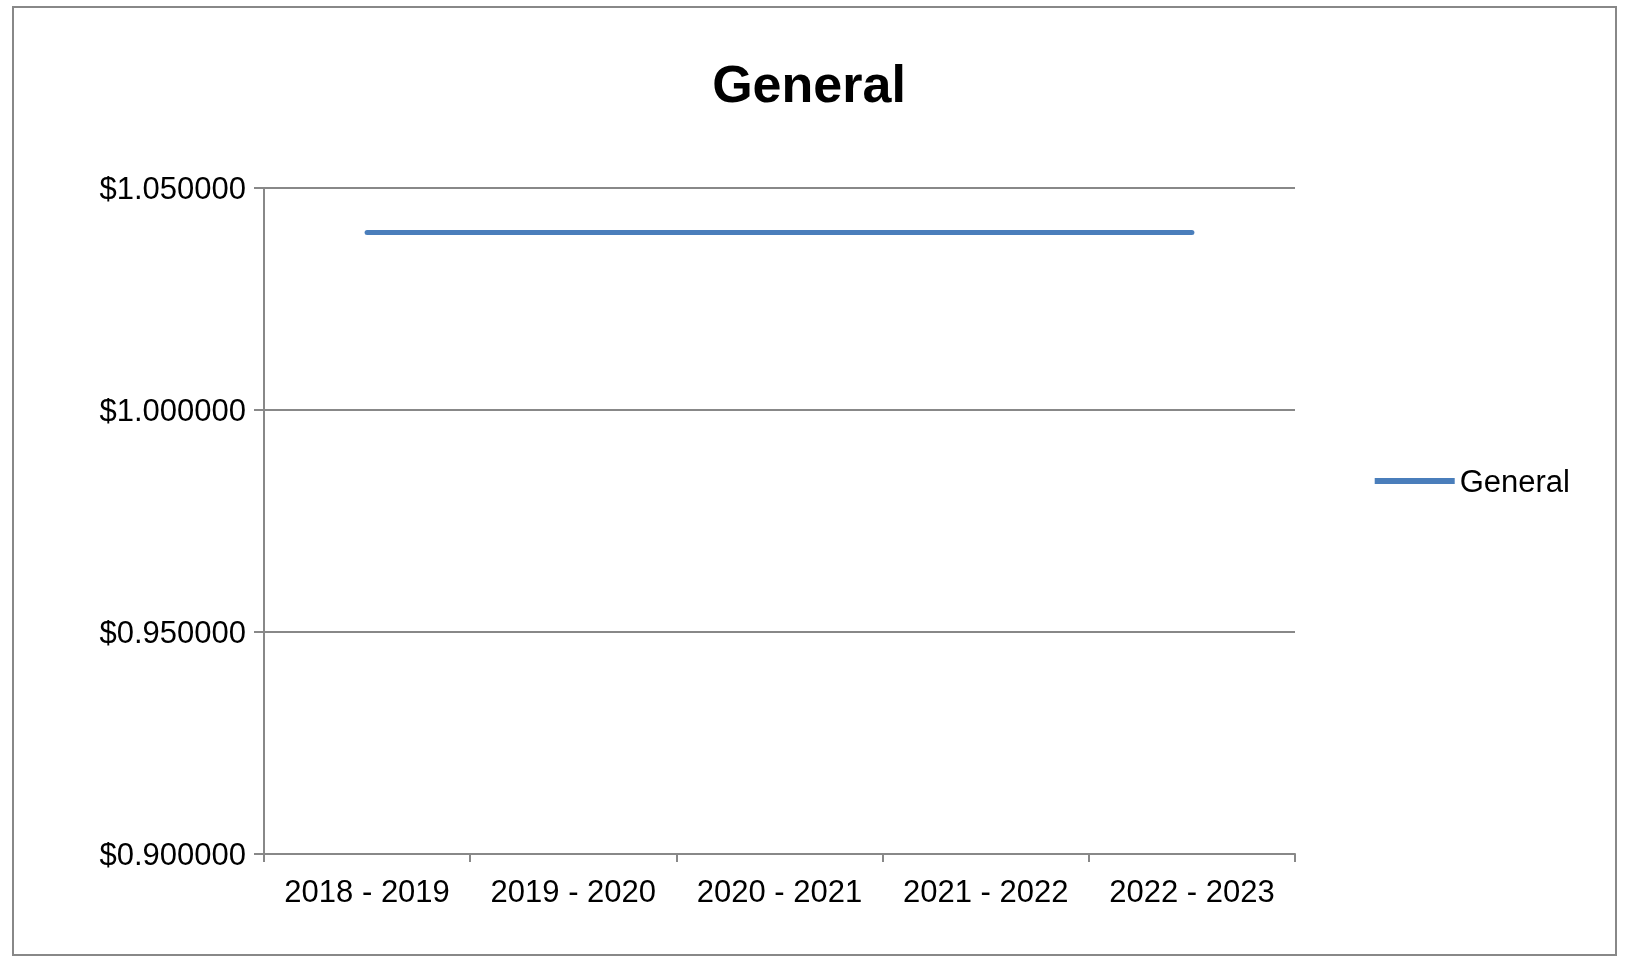 The image size is (1631, 958). I want to click on x-tick-label: 2019 - 2020, so click(573, 891).